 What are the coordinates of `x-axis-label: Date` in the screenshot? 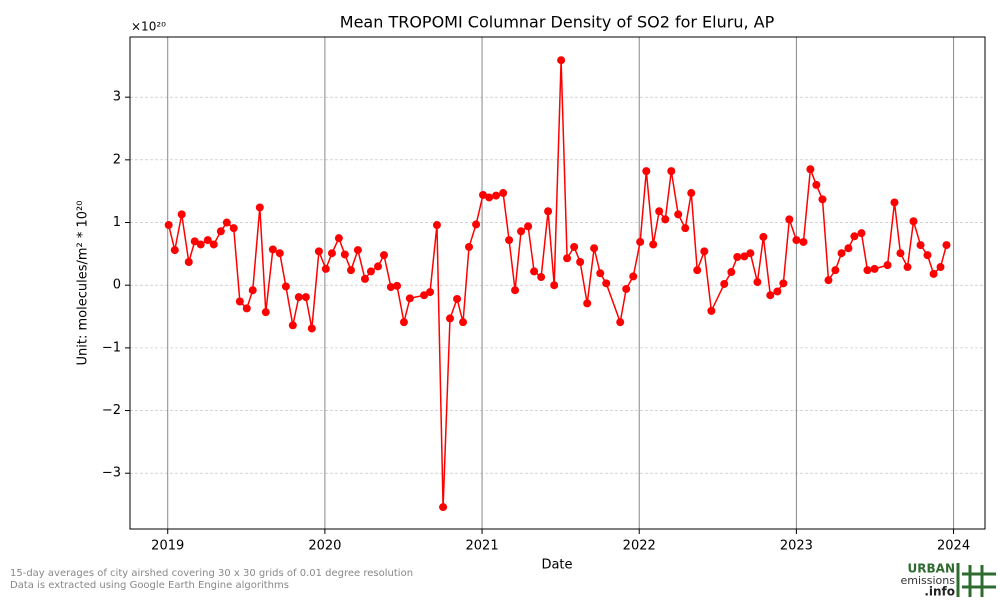 It's located at (556, 565).